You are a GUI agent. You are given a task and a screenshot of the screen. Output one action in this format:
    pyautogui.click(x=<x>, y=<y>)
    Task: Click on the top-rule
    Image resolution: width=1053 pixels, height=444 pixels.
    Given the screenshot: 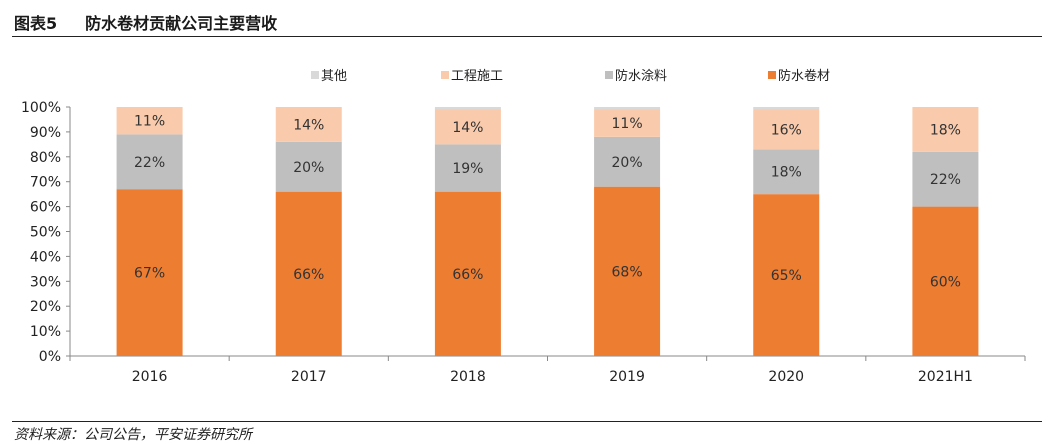 What is the action you would take?
    pyautogui.click(x=527, y=36)
    